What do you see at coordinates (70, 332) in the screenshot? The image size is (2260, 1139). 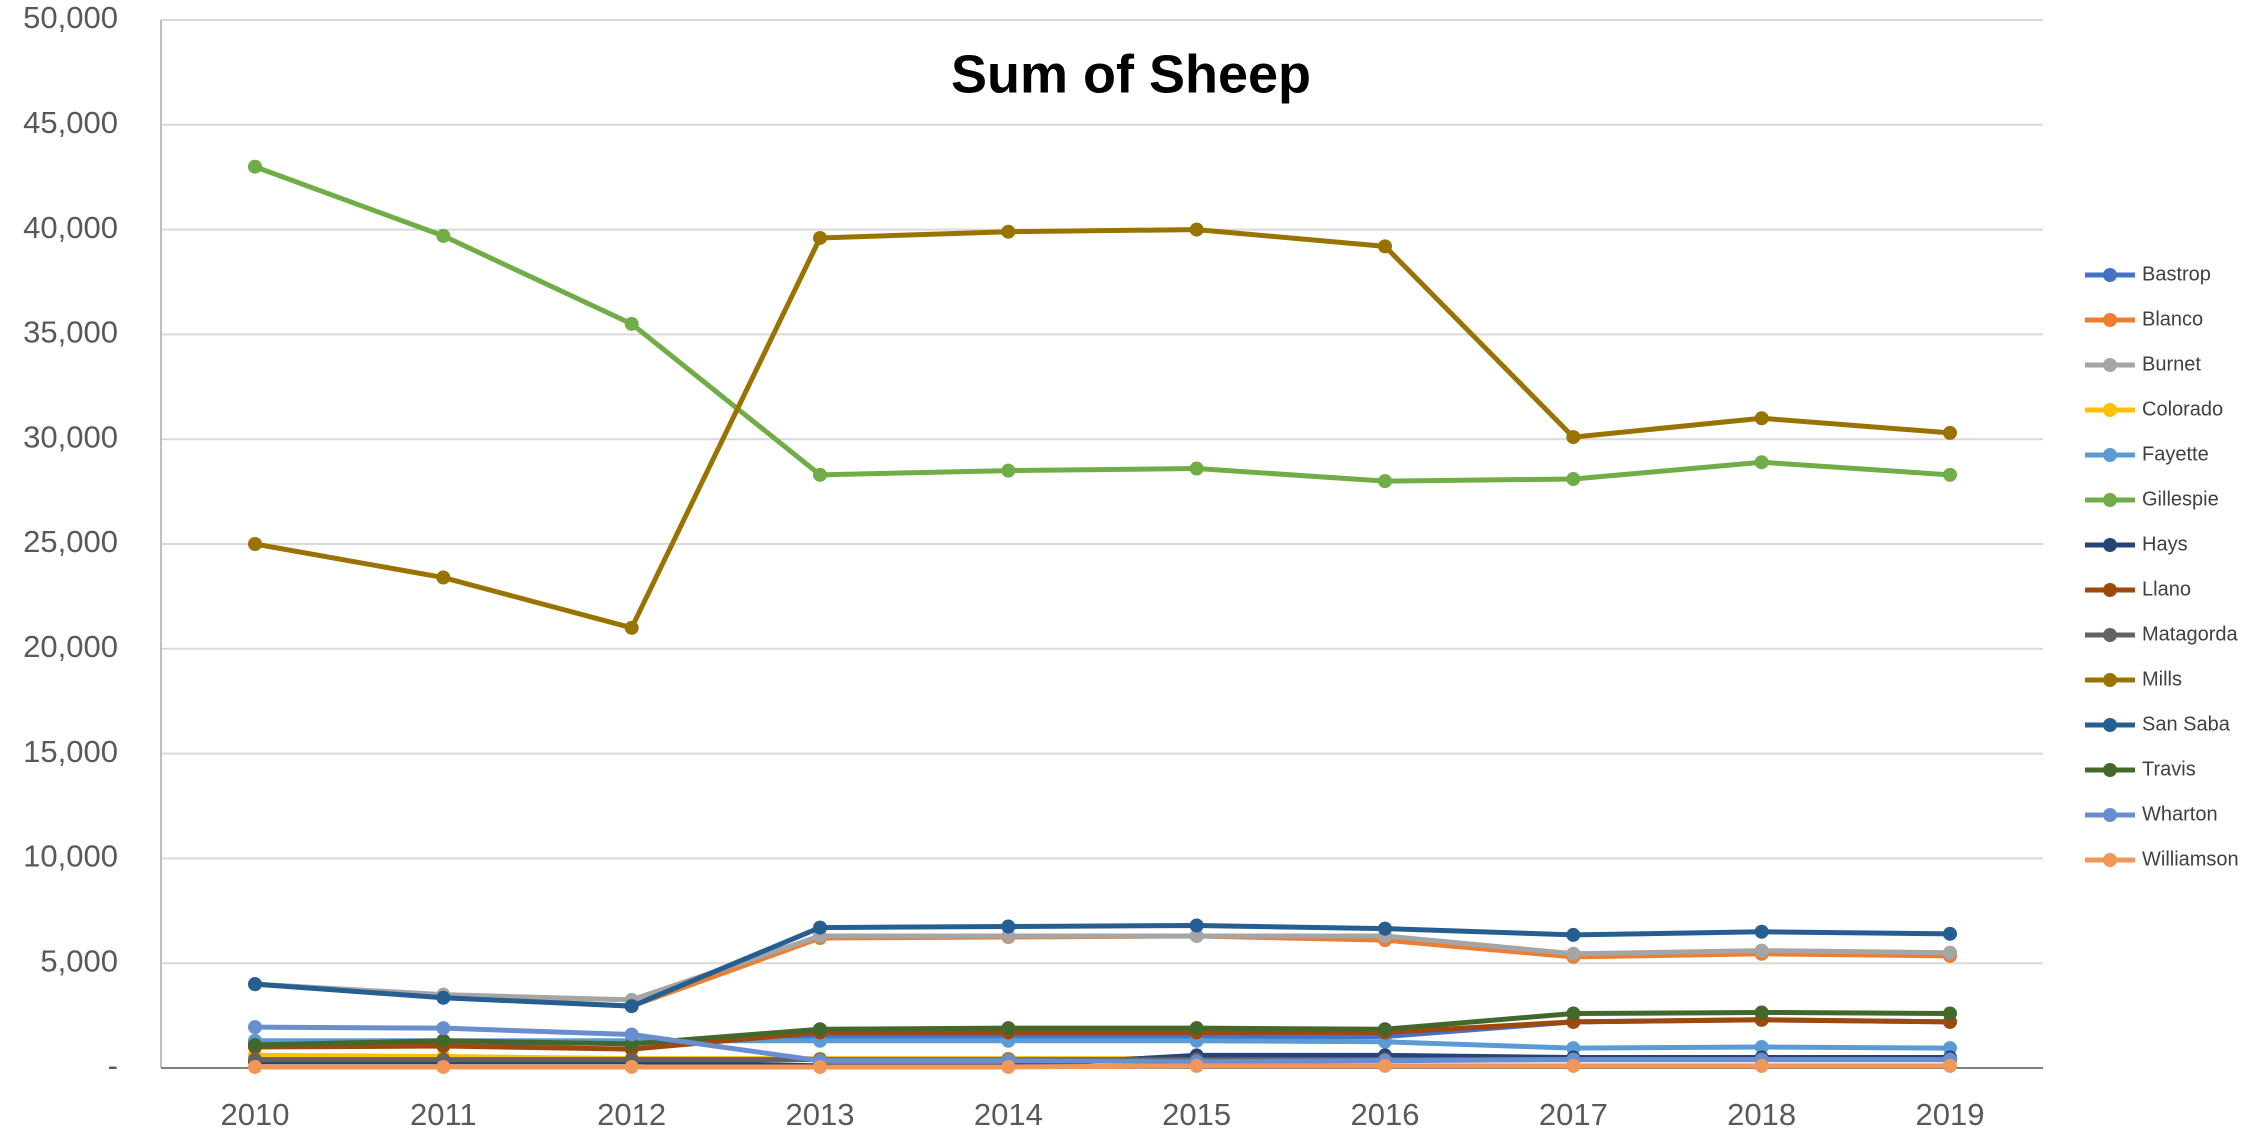 I see `y-tick-label: 35,000` at bounding box center [70, 332].